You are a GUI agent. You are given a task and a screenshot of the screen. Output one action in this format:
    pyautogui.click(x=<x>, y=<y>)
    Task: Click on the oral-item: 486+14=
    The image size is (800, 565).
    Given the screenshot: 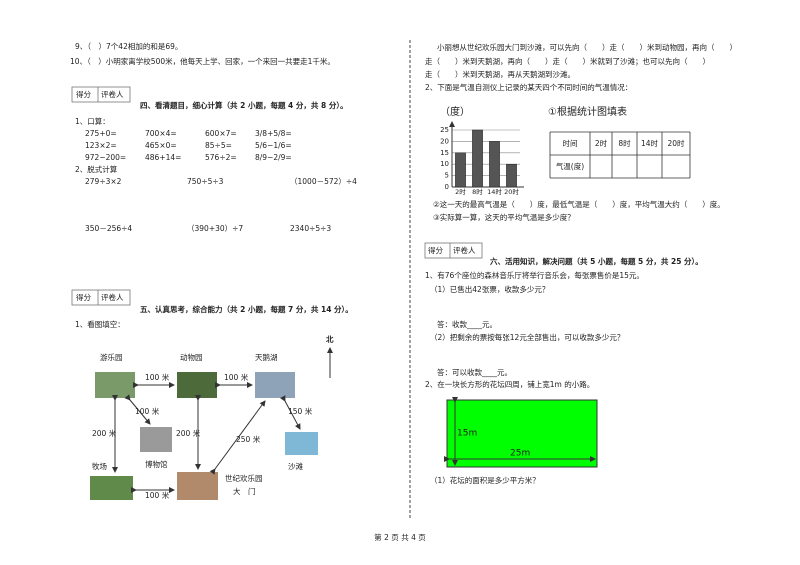 What is the action you would take?
    pyautogui.click(x=163, y=157)
    